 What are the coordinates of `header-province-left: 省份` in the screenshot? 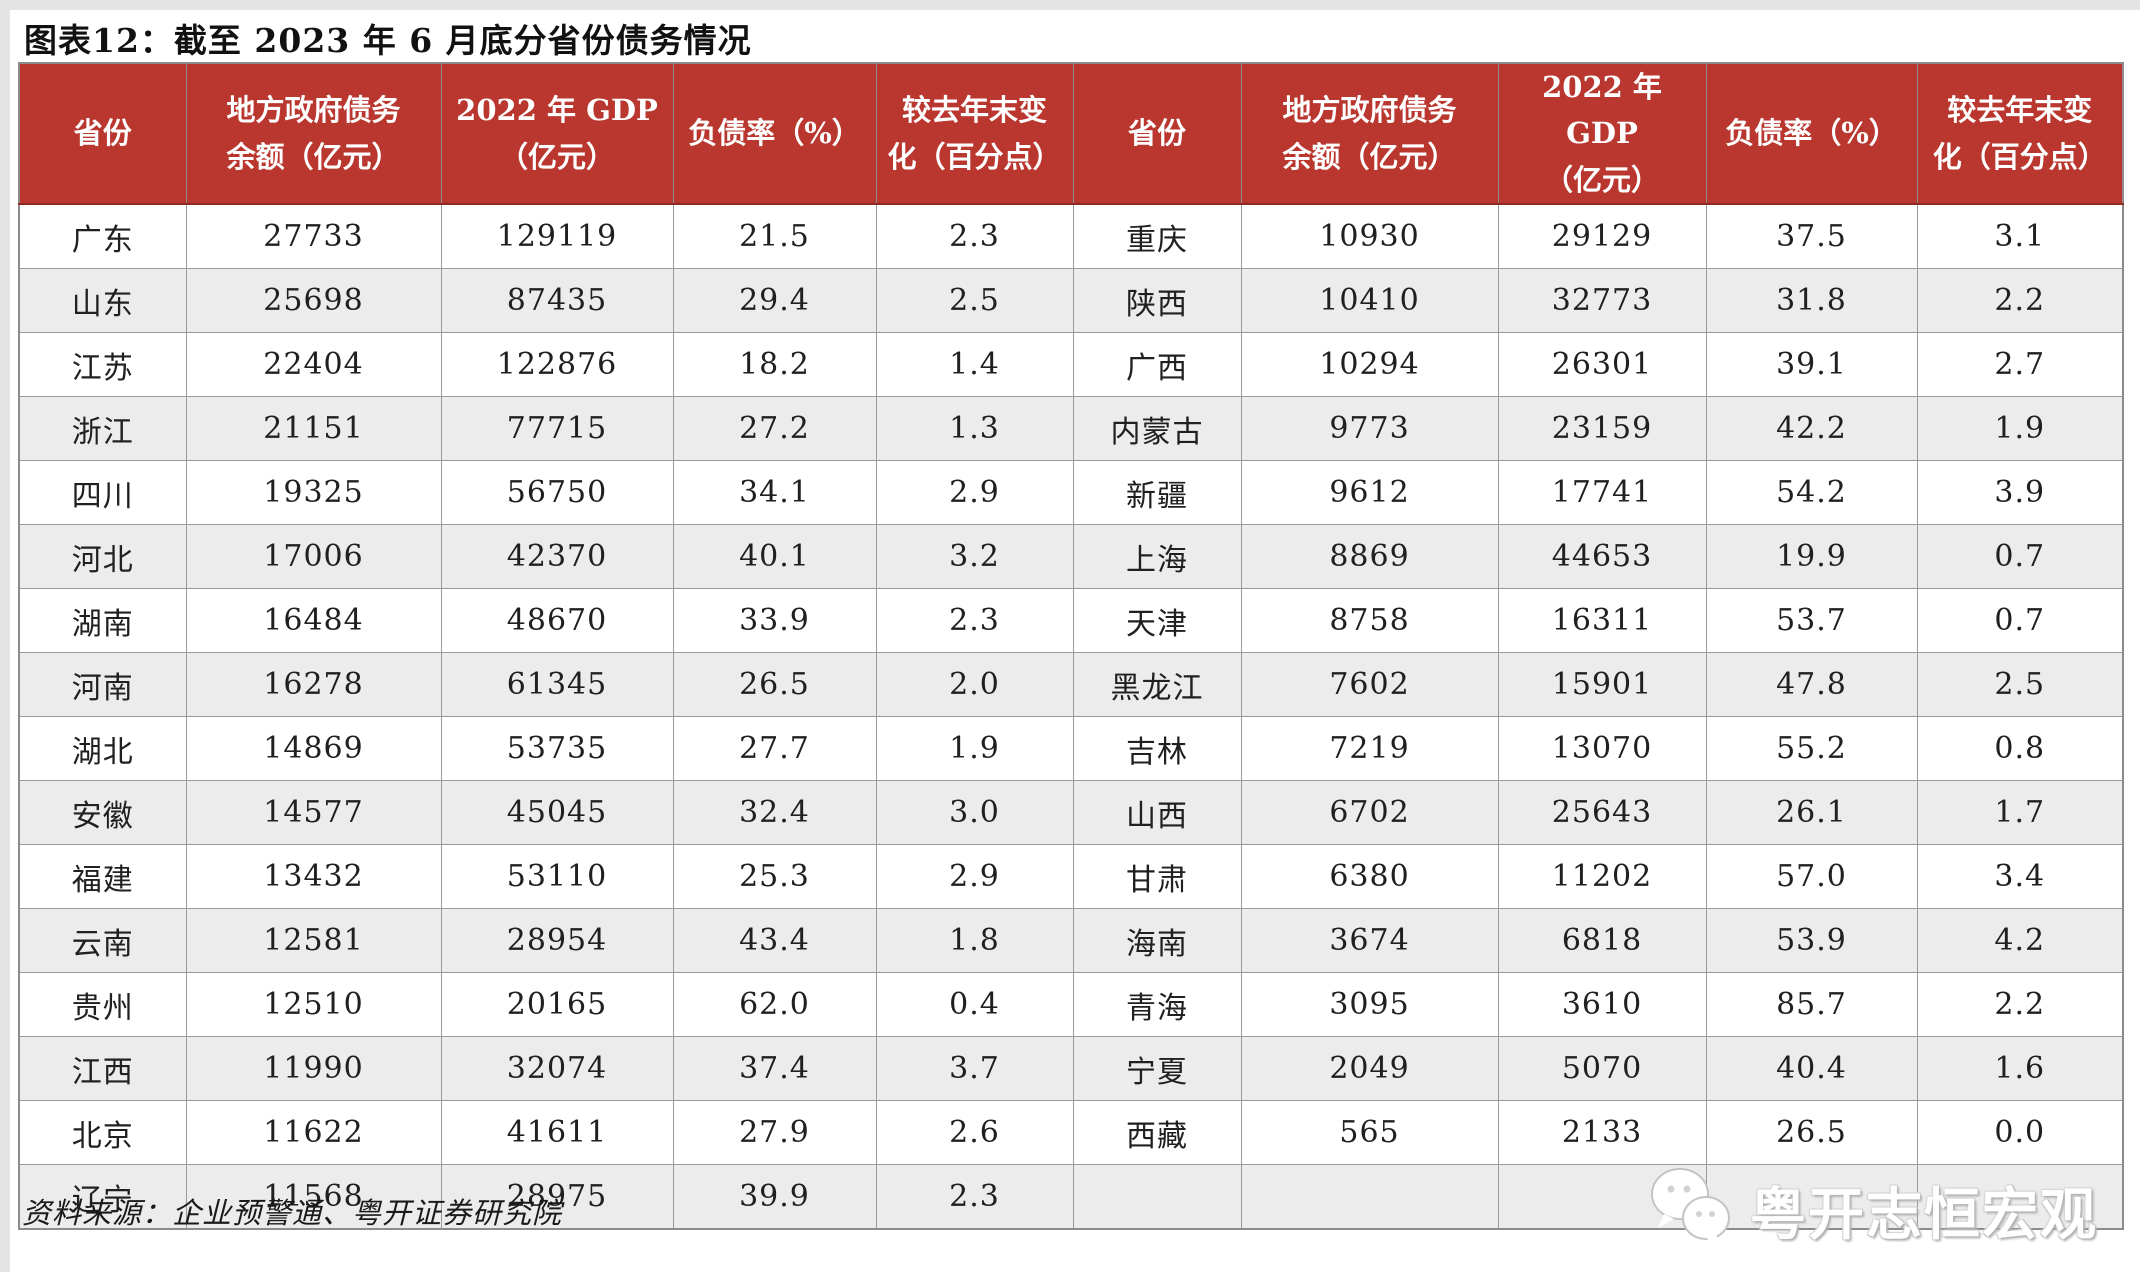 It's located at (102, 134).